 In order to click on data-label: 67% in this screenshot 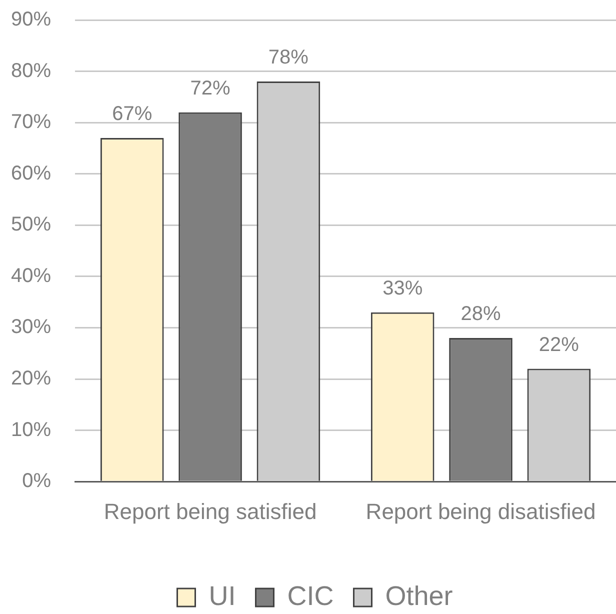, I will do `click(132, 113)`.